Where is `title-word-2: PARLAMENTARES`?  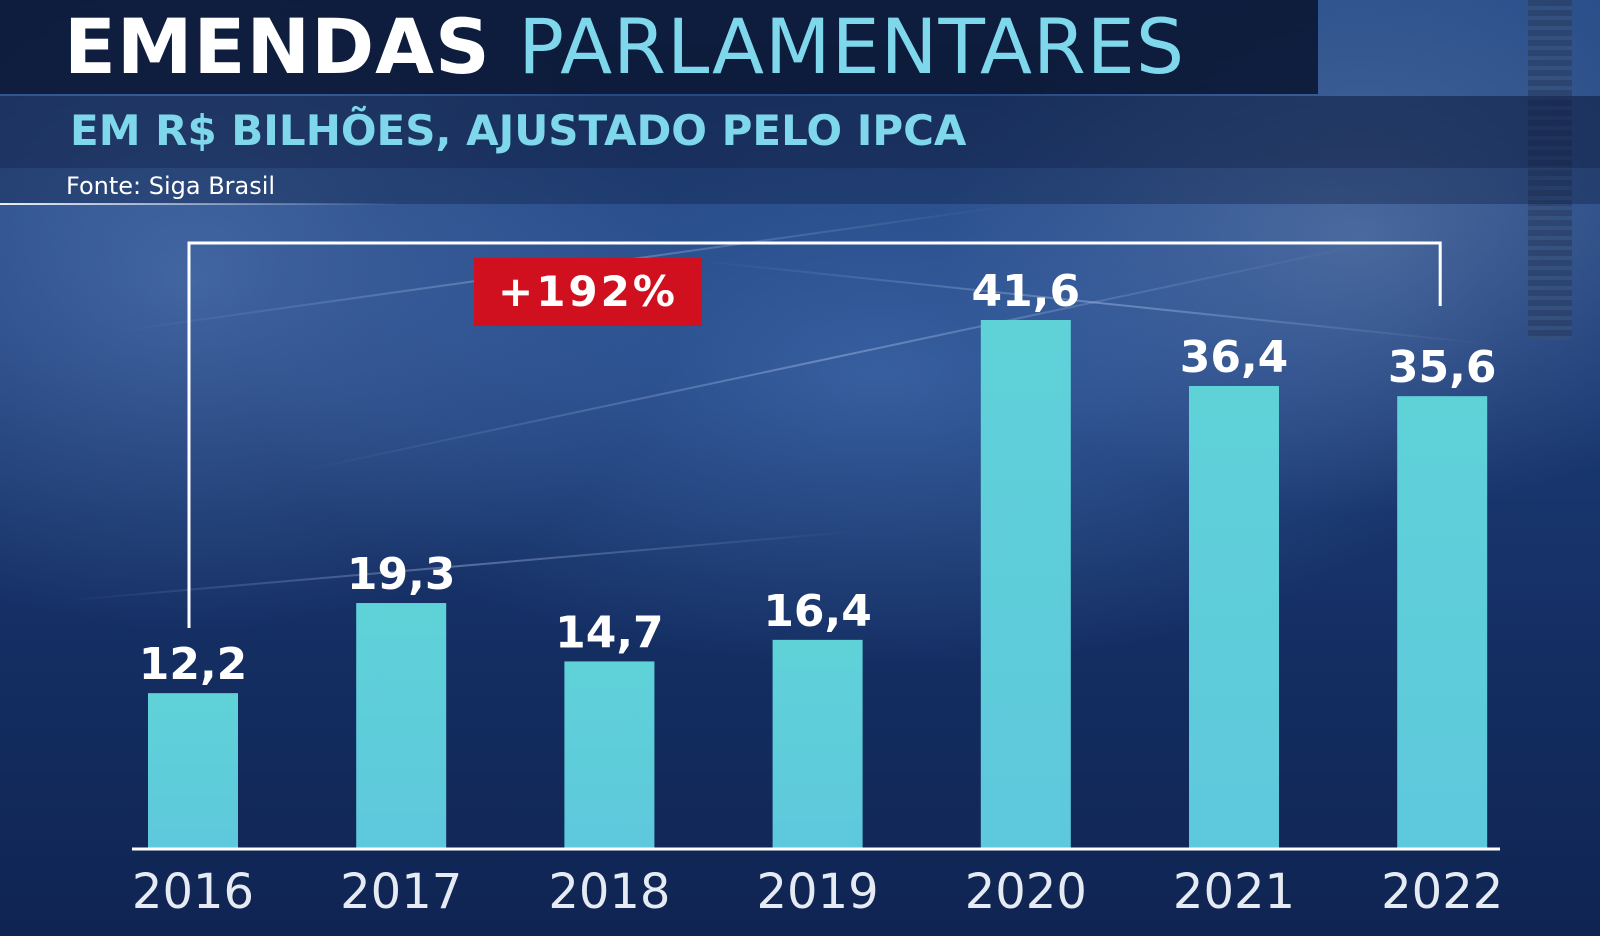 title-word-2: PARLAMENTARES is located at coordinates (852, 46).